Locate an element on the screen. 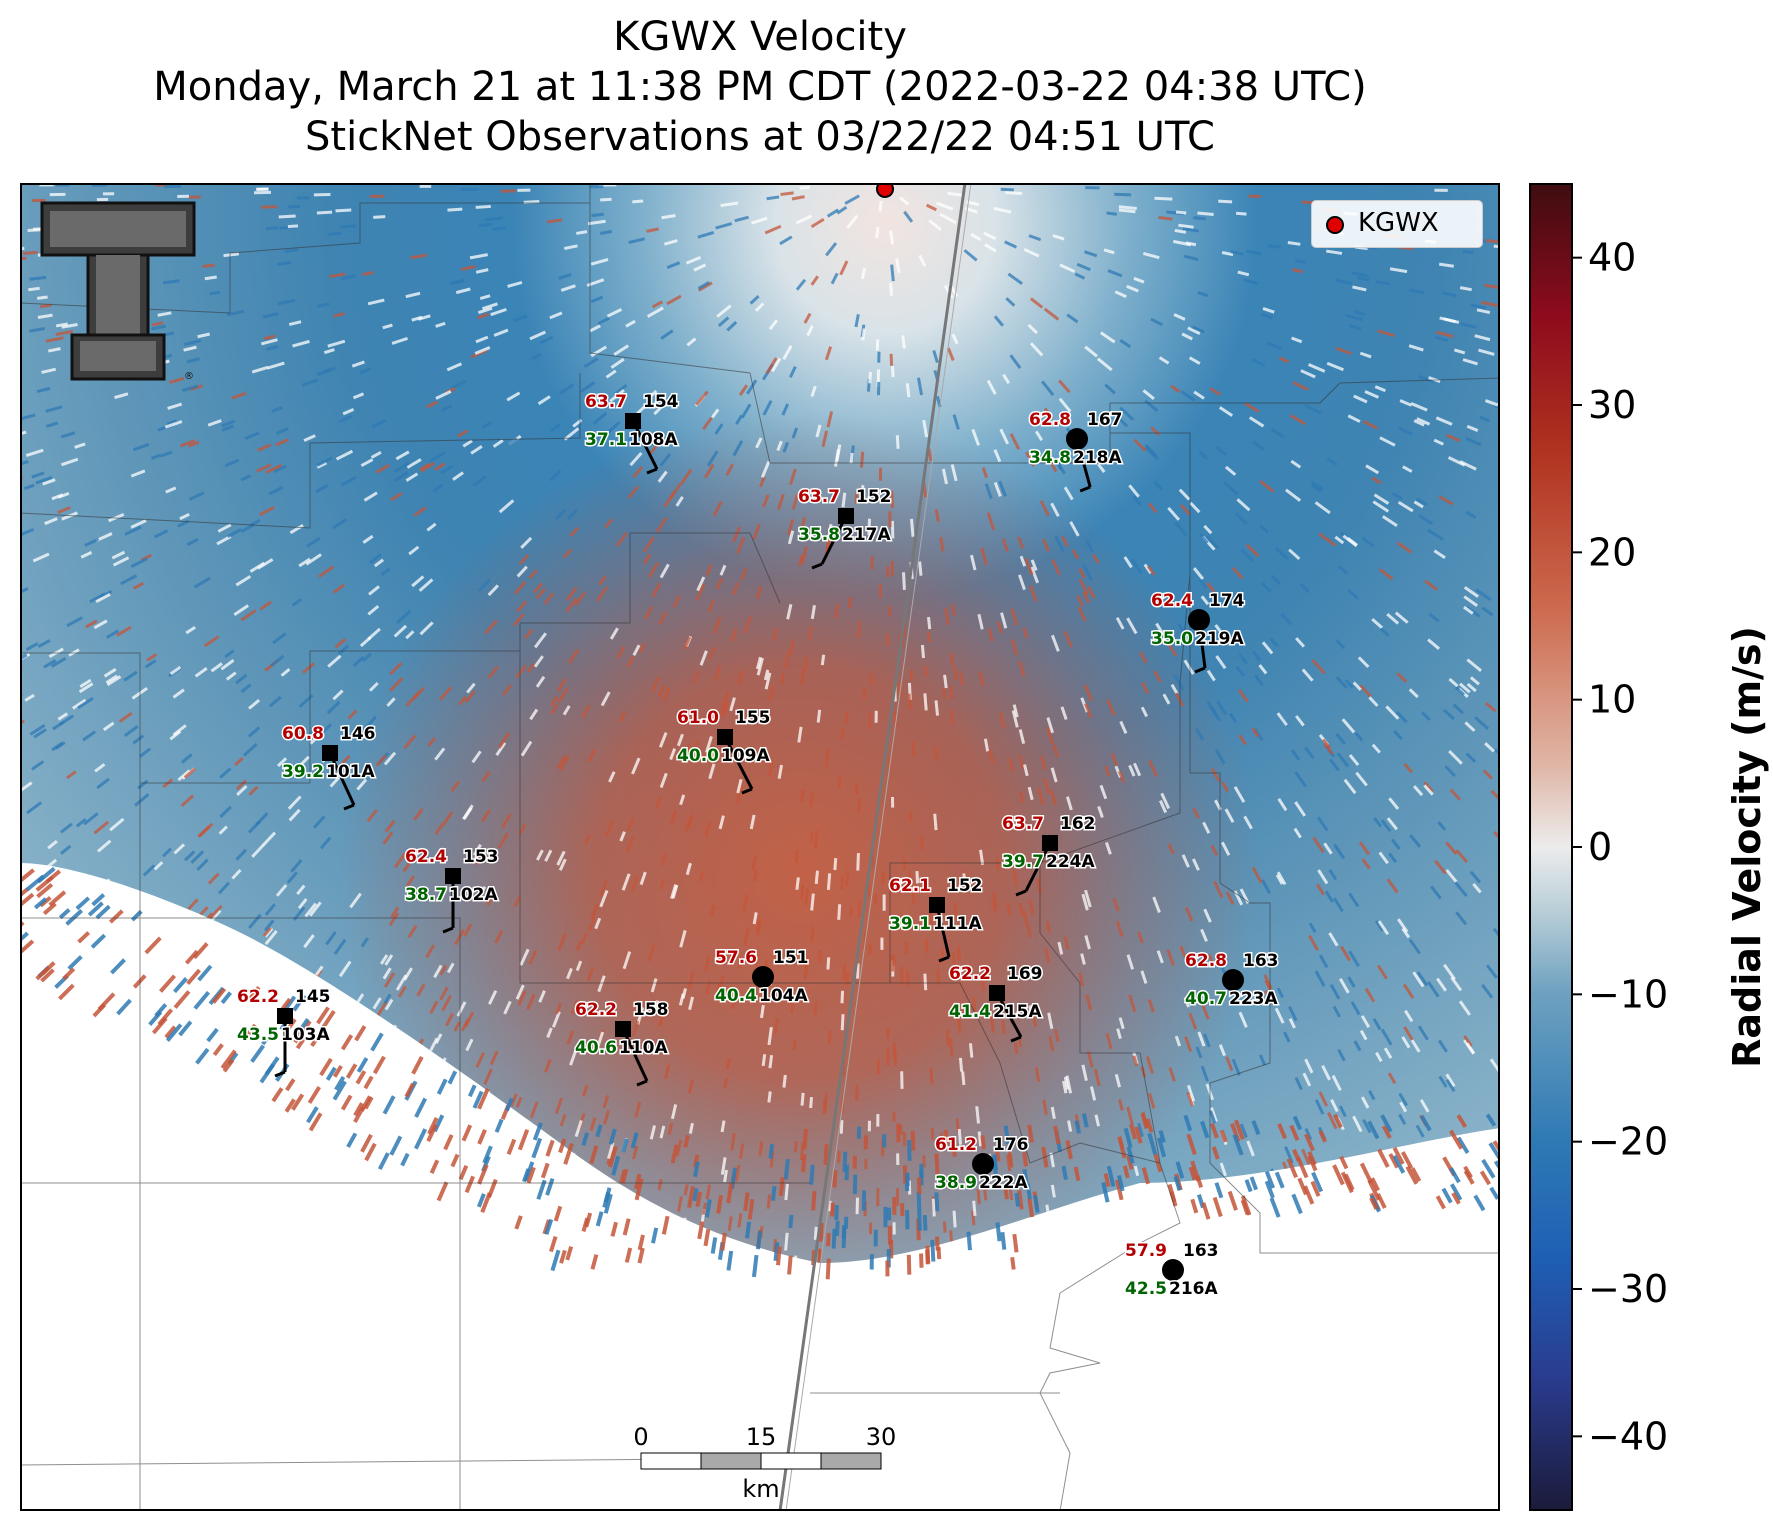  scale-bar: 0 15 30 km is located at coordinates (764, 1463).